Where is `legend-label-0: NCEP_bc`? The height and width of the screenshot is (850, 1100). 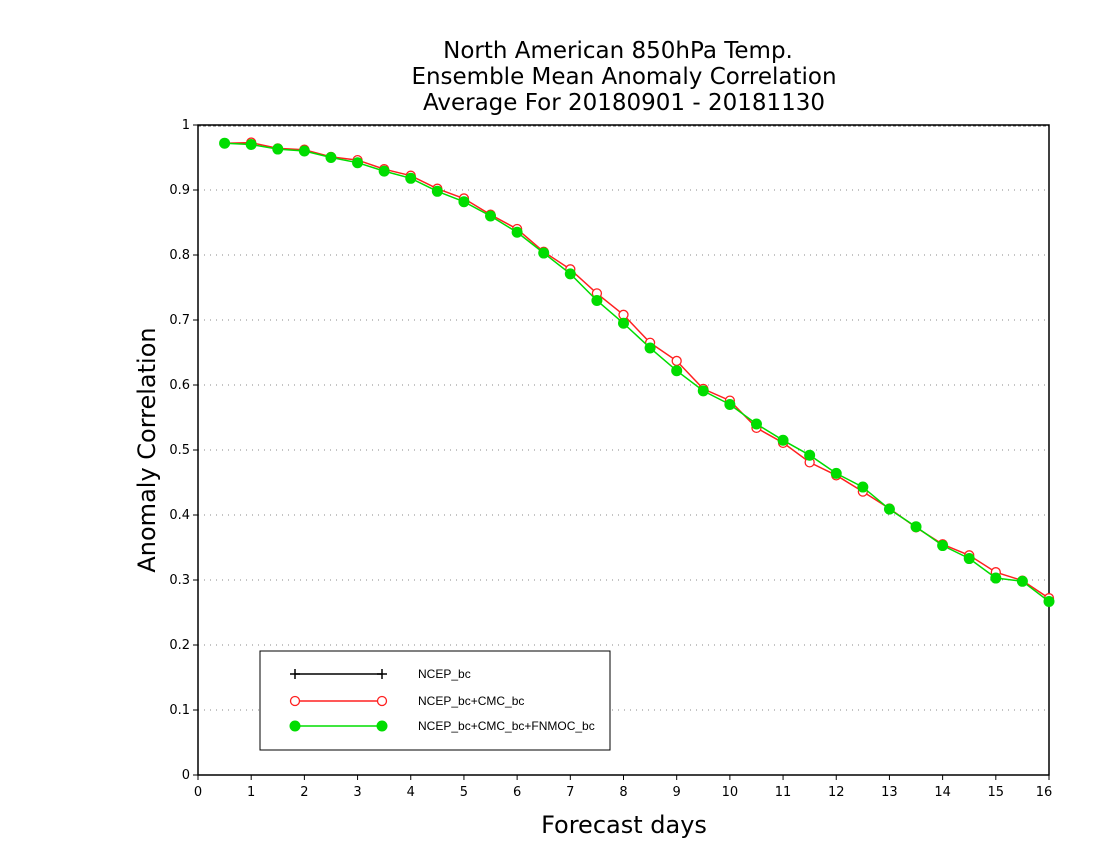 legend-label-0: NCEP_bc is located at coordinates (444, 674).